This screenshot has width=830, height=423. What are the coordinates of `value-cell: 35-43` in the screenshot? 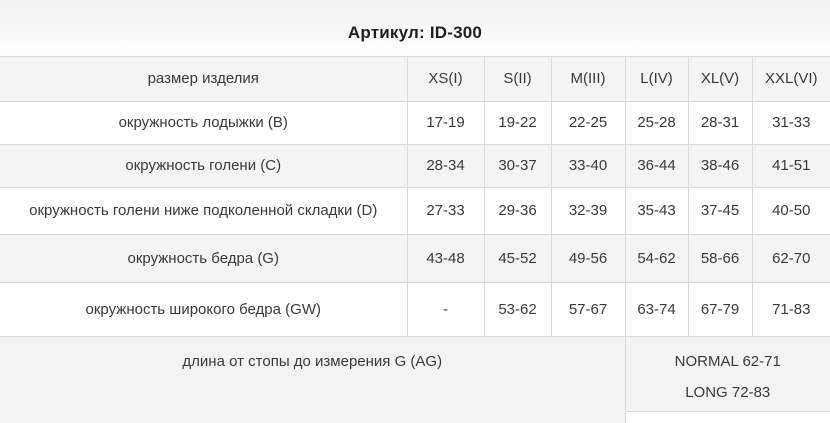 It's located at (656, 210).